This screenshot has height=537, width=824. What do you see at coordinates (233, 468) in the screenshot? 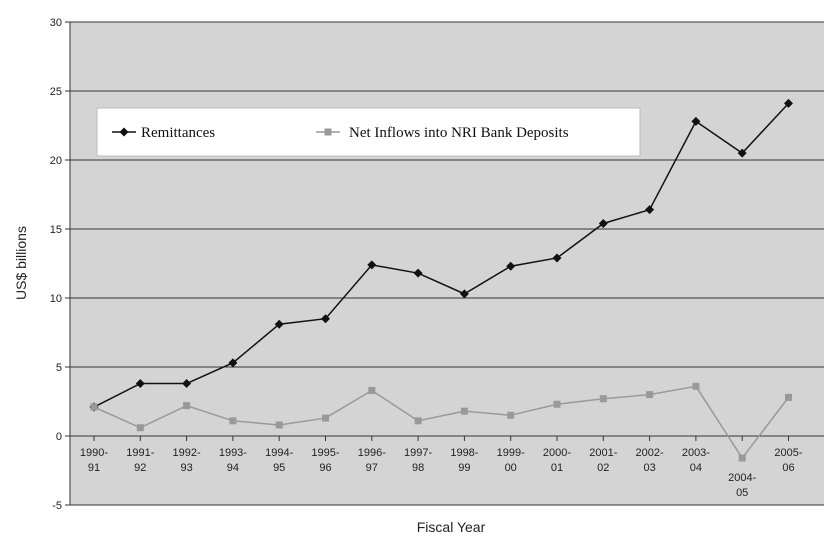
I see `x-tick-label-line: 94` at bounding box center [233, 468].